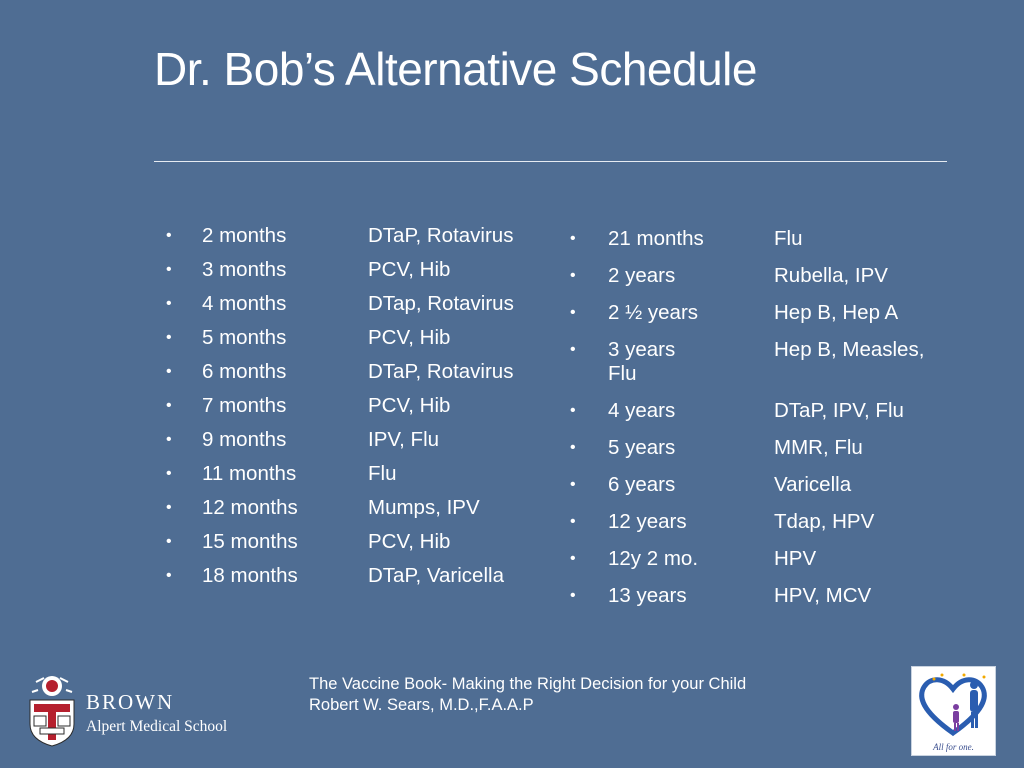  What do you see at coordinates (823, 595) in the screenshot?
I see `schedule-vaccines: HPV, MCV` at bounding box center [823, 595].